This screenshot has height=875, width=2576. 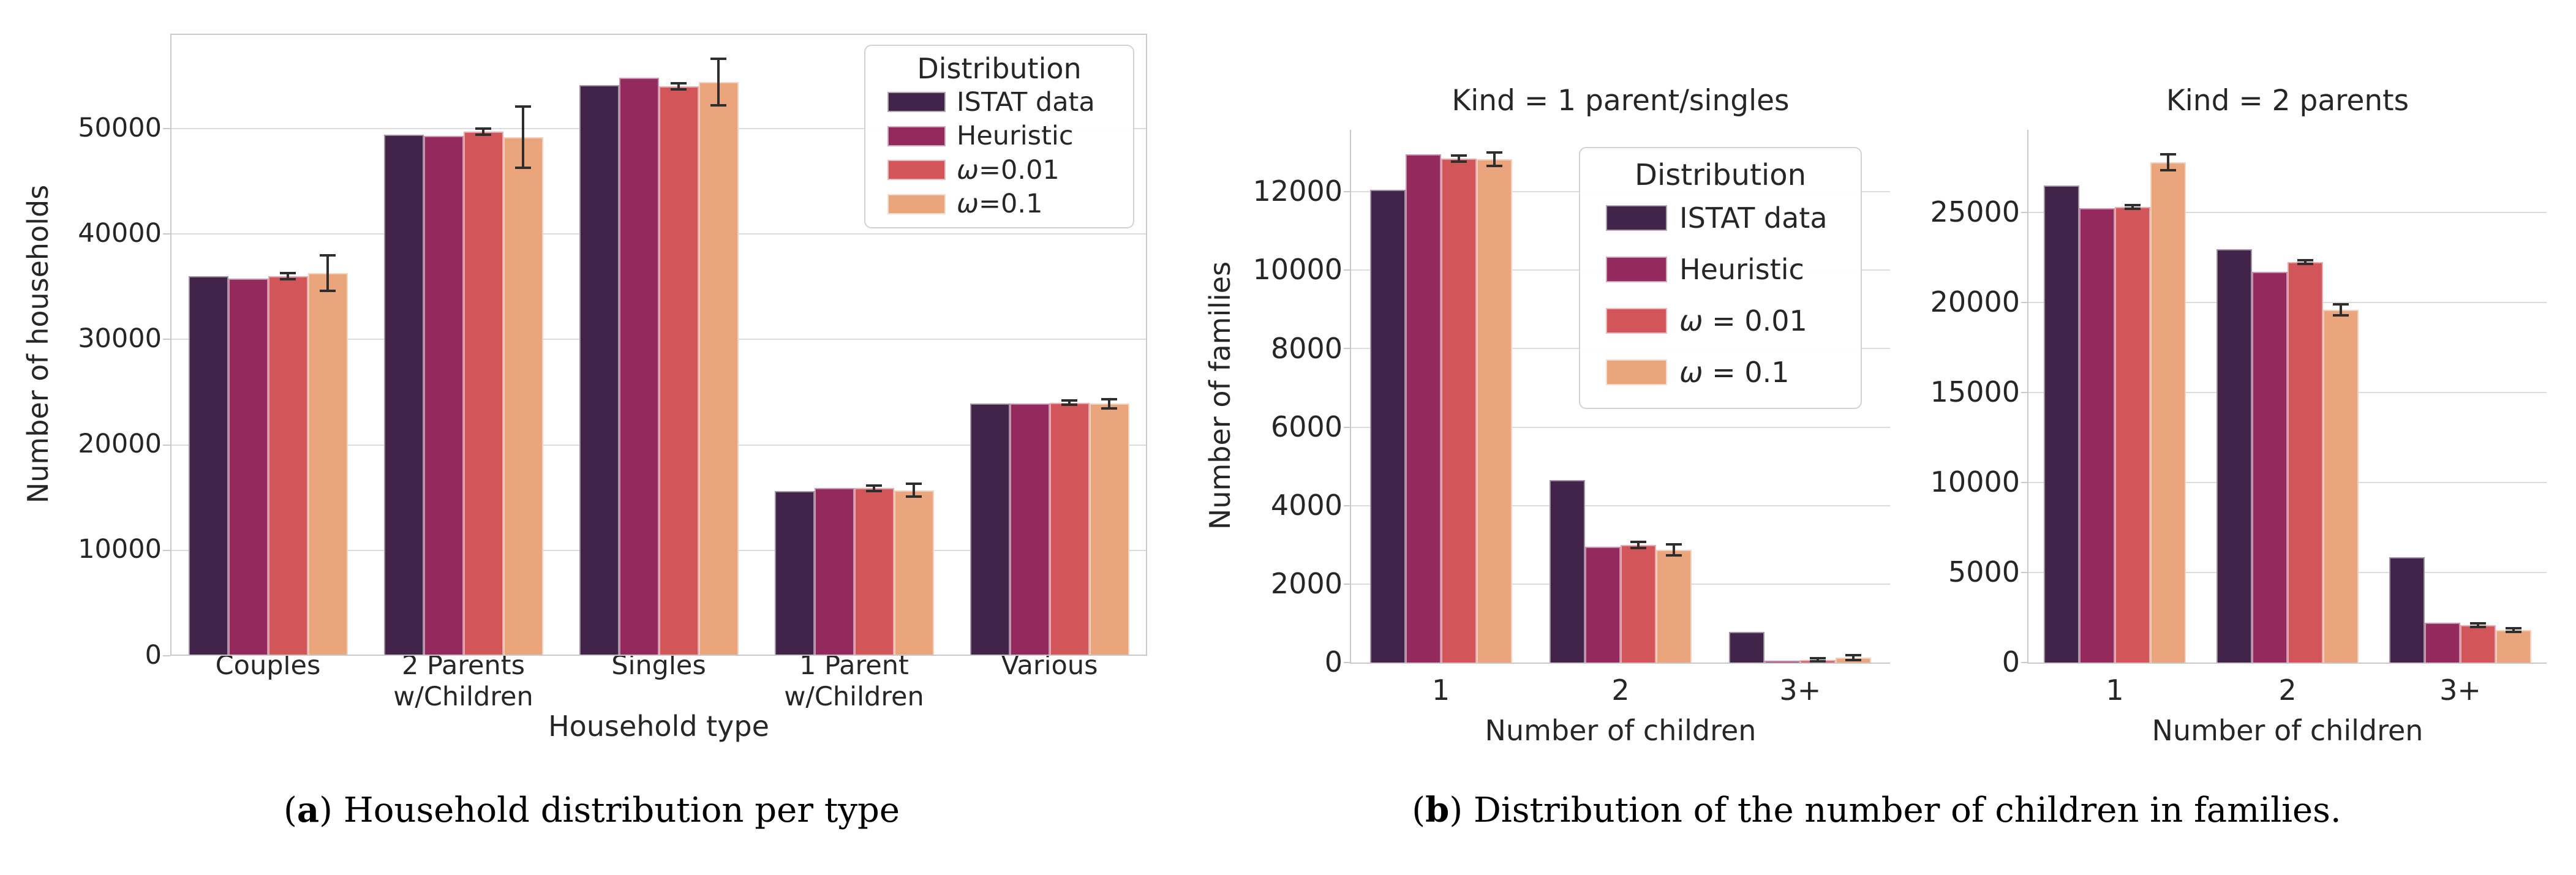 I want to click on legend-item: ω = 0.1, so click(x=1720, y=372).